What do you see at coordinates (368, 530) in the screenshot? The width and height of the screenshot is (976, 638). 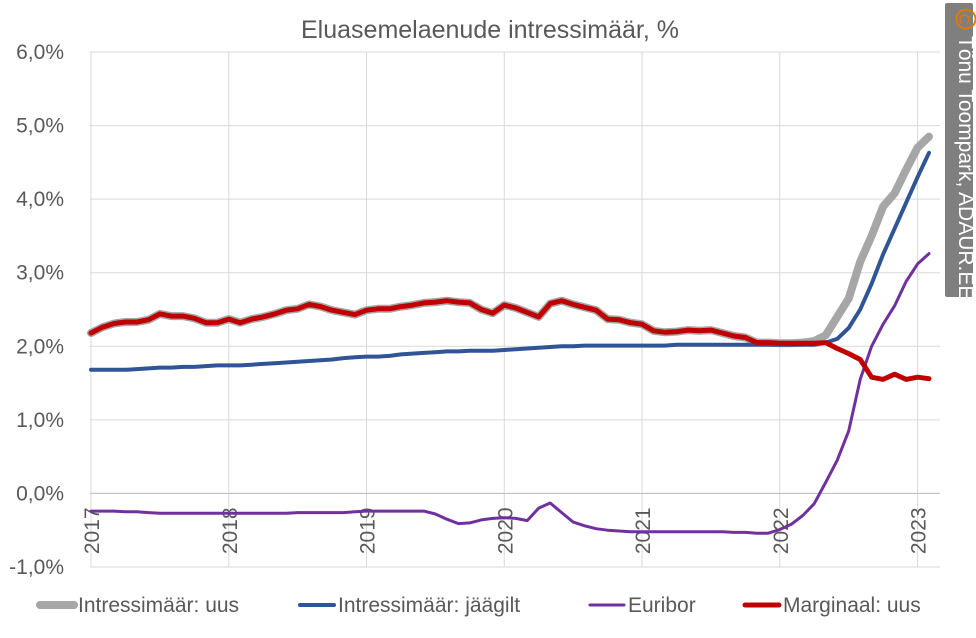 I see `x-tick-label: 2019` at bounding box center [368, 530].